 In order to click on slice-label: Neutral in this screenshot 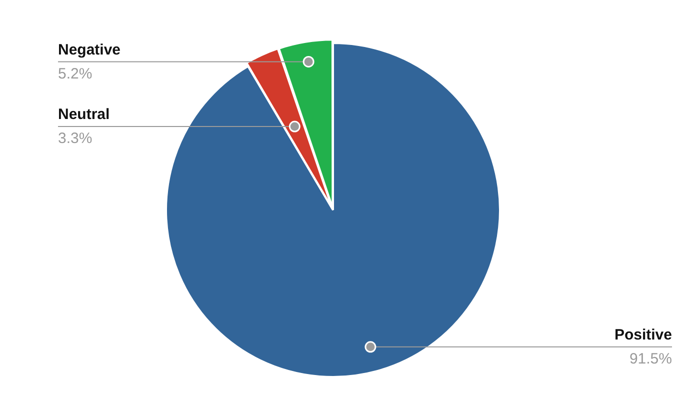, I will do `click(84, 115)`.